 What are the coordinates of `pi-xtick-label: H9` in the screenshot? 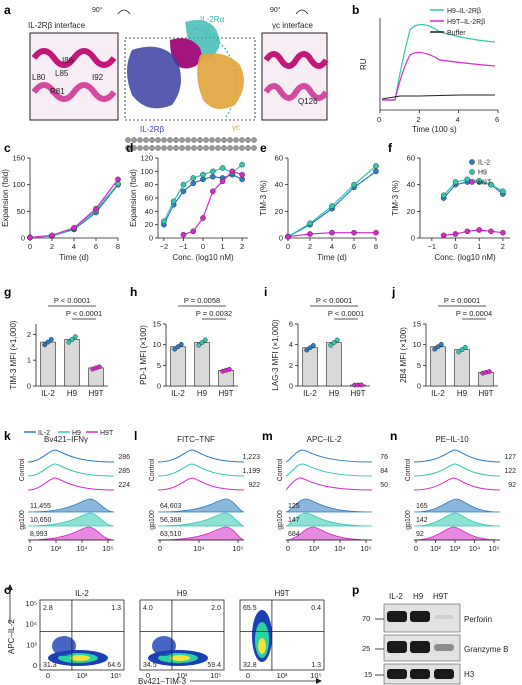 It's located at (334, 393).